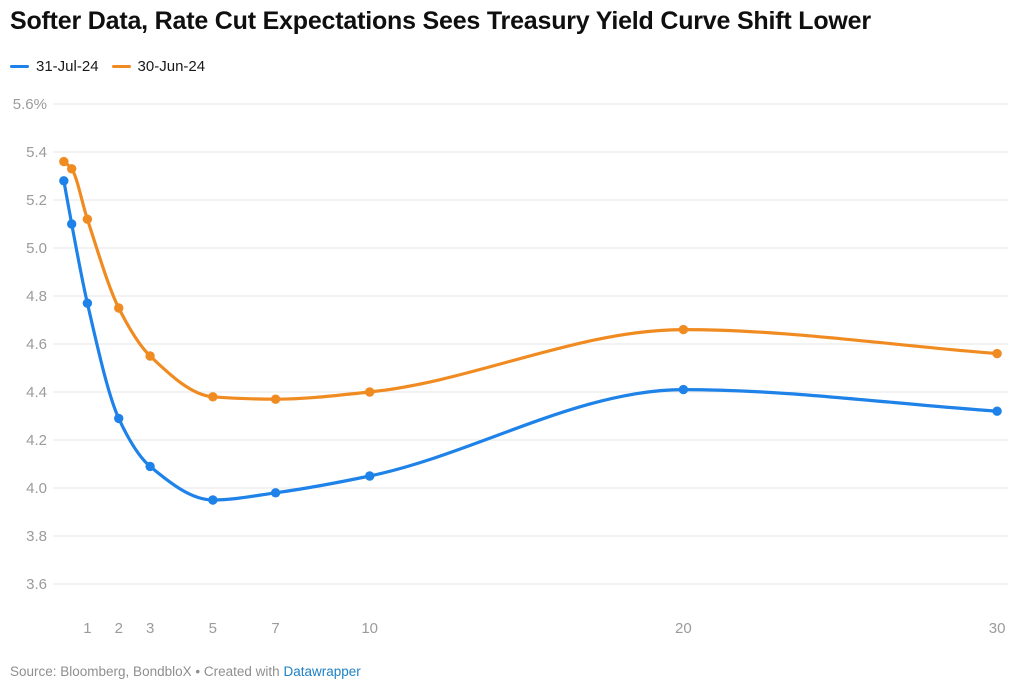  Describe the element at coordinates (150, 628) in the screenshot. I see `x-tick-label: 3` at that location.